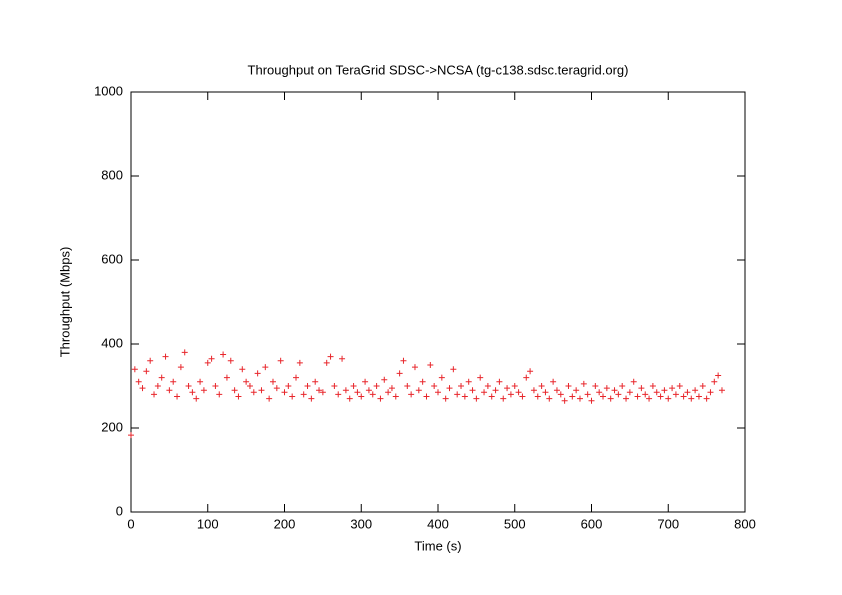 The image size is (842, 595). I want to click on x-tick-label: 800, so click(745, 523).